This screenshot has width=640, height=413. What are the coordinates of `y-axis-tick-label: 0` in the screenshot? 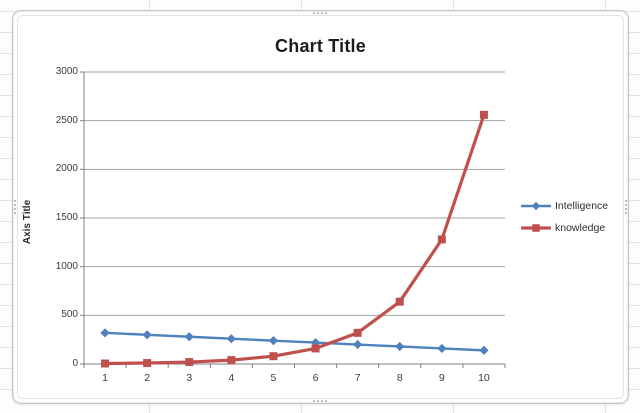 It's located at (75, 363).